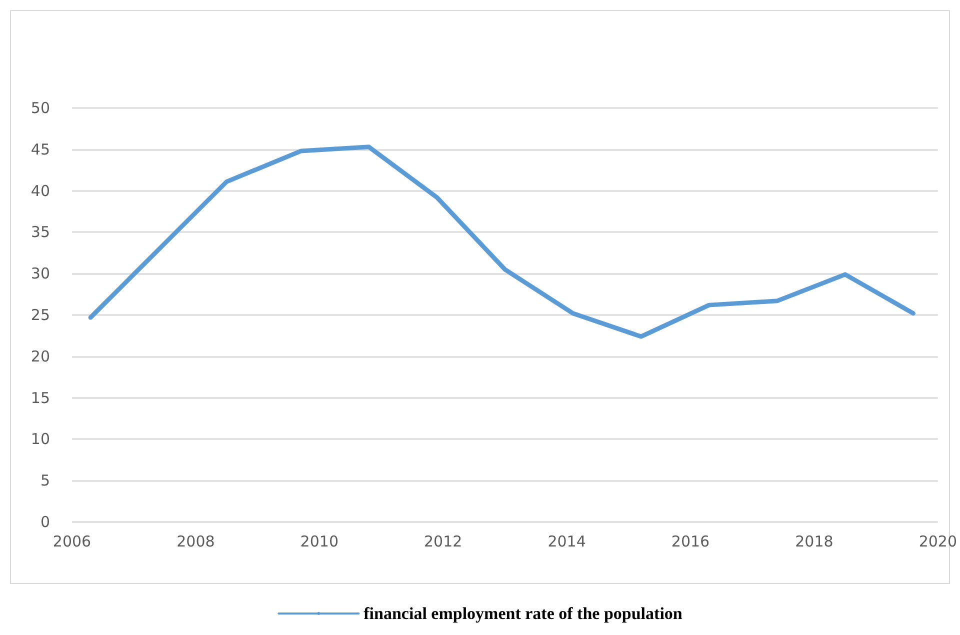 The height and width of the screenshot is (635, 960). What do you see at coordinates (40, 191) in the screenshot?
I see `y-tick-label: 40` at bounding box center [40, 191].